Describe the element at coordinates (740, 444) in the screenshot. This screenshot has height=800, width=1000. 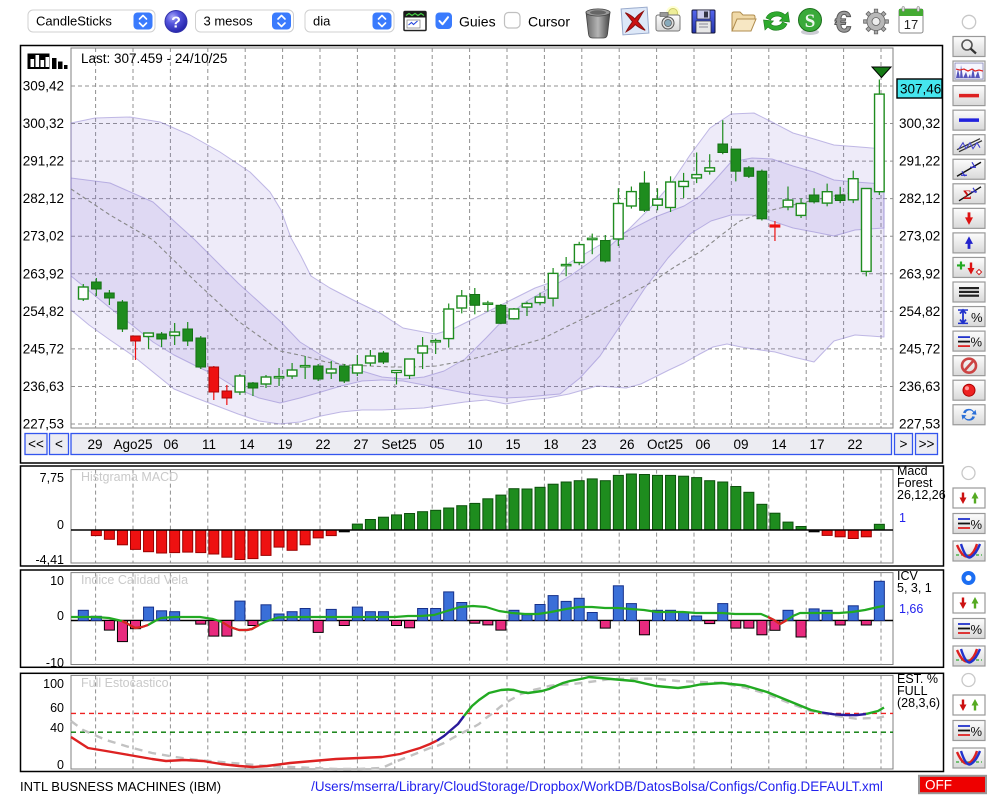
I see `svg-text: 09` at that location.